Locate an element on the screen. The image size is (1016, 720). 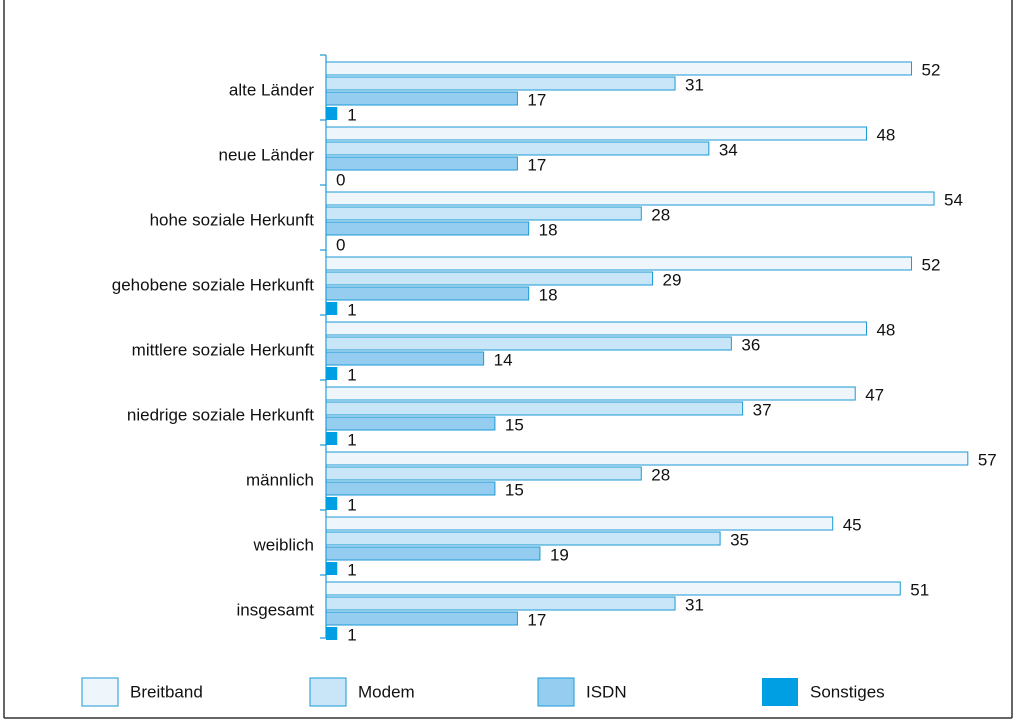
value-label: 37 is located at coordinates (762, 409).